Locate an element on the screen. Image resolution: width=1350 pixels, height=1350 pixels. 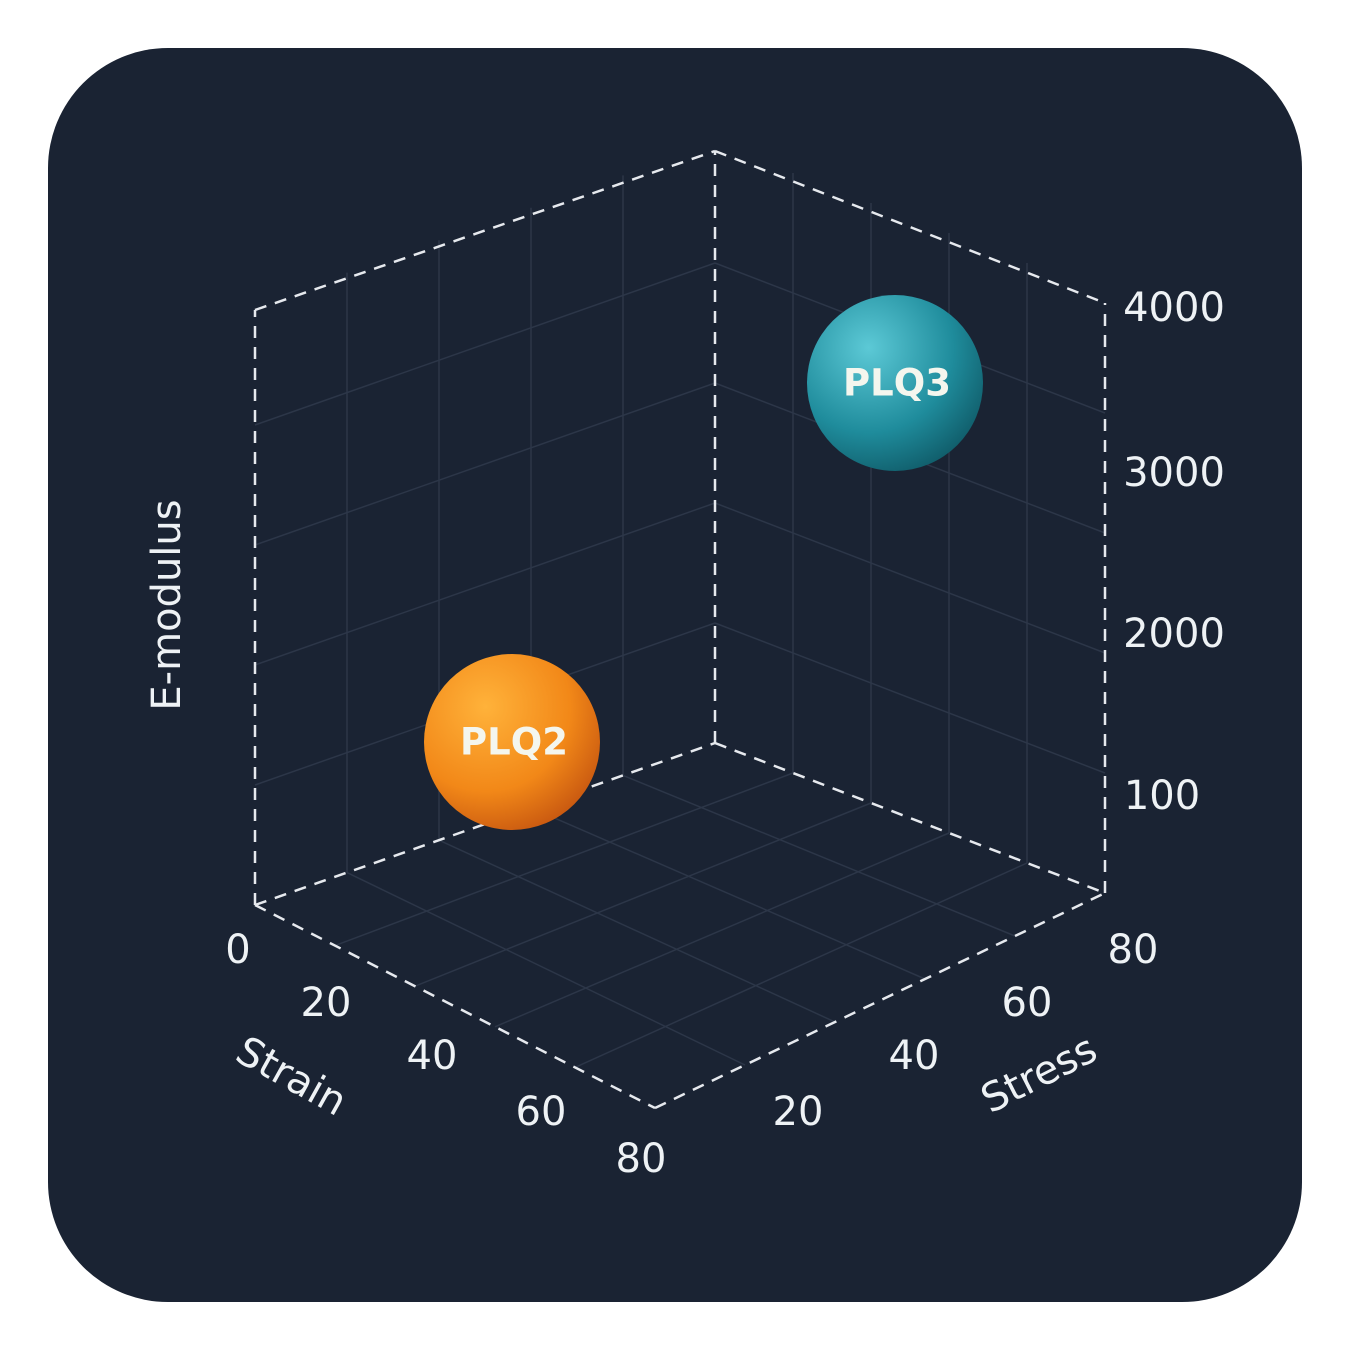
e-modulus-axis-title: E-modulus is located at coordinates (167, 604).